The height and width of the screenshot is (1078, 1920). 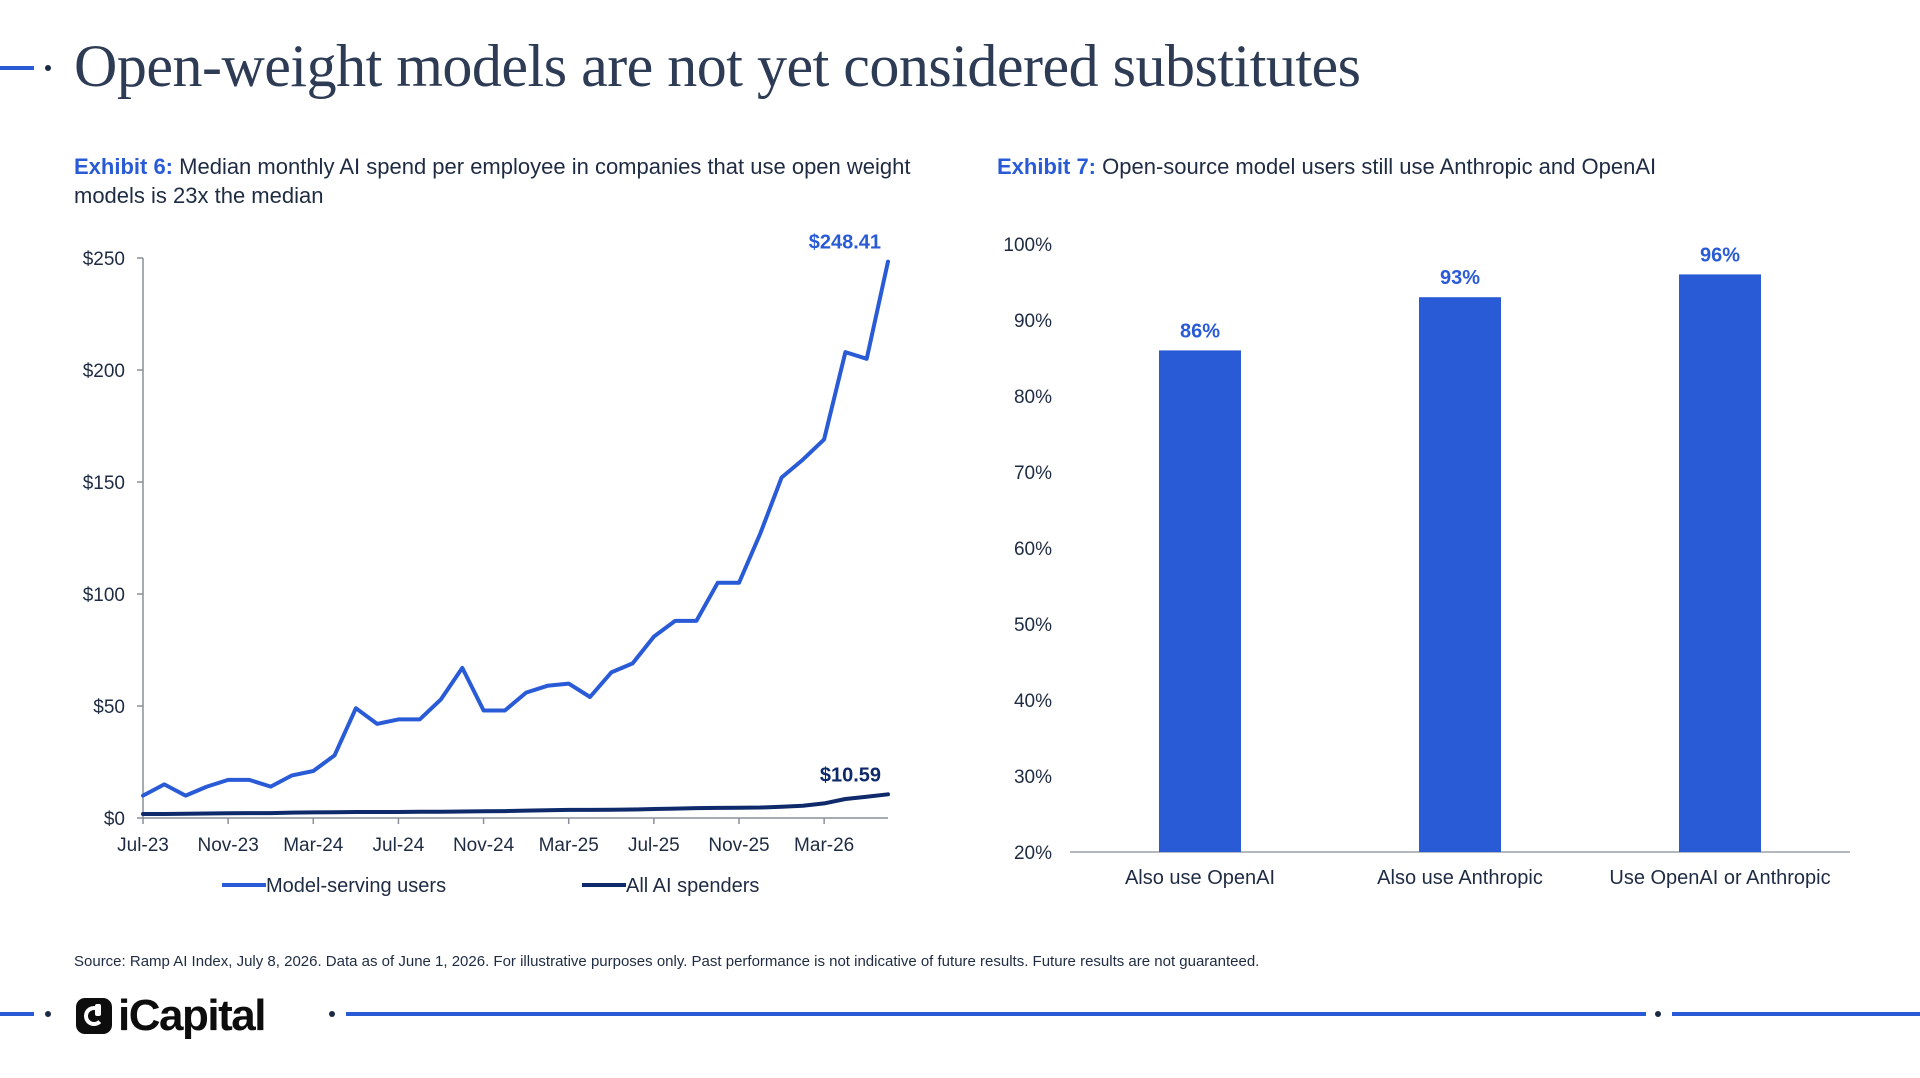 I want to click on y-tick-label: 60%, so click(x=1033, y=549).